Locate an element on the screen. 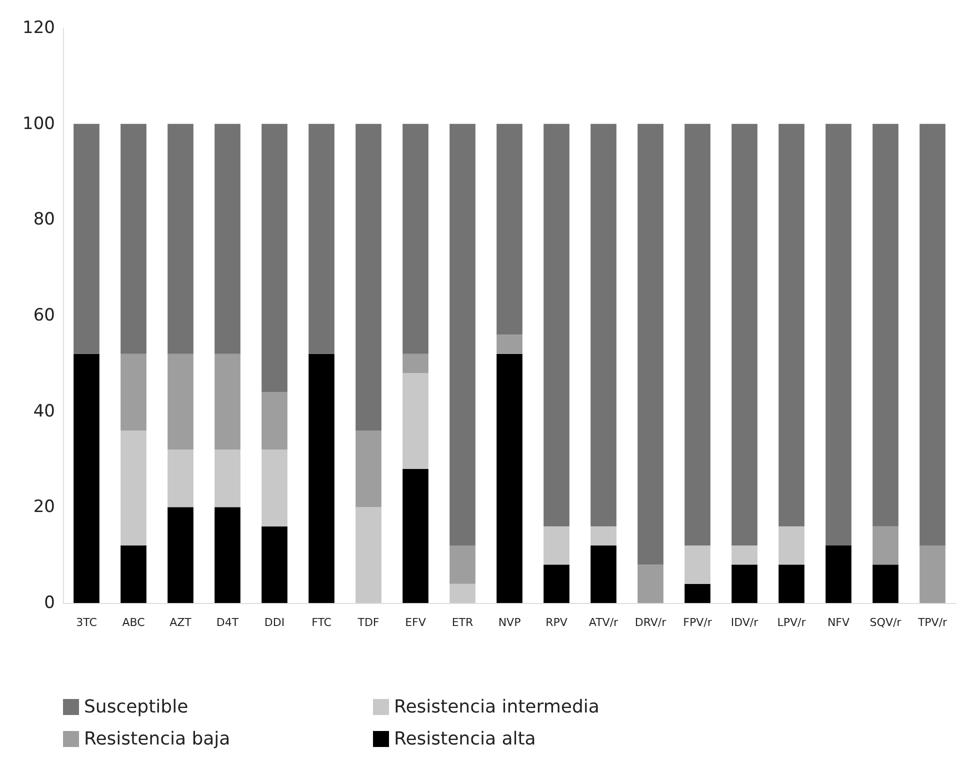 The width and height of the screenshot is (974, 761). x-tick-label: EFV is located at coordinates (415, 622).